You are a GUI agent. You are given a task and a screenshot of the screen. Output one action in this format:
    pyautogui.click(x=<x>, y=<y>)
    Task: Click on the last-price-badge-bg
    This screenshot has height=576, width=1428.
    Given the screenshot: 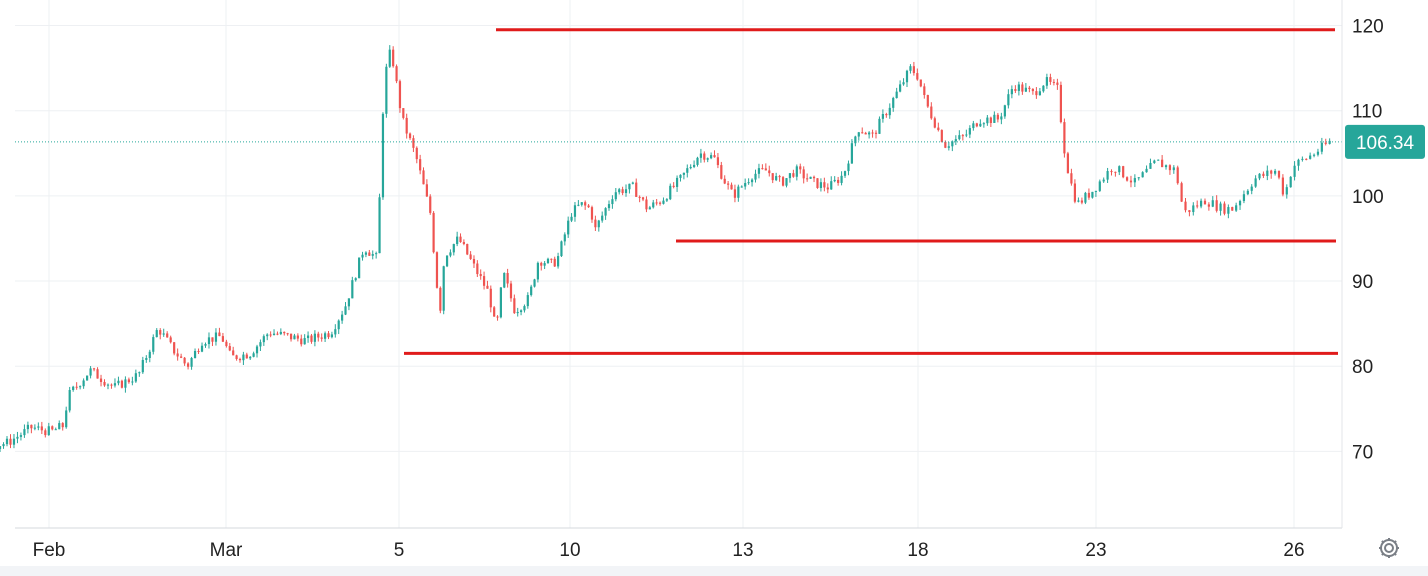 What is the action you would take?
    pyautogui.click(x=1385, y=141)
    